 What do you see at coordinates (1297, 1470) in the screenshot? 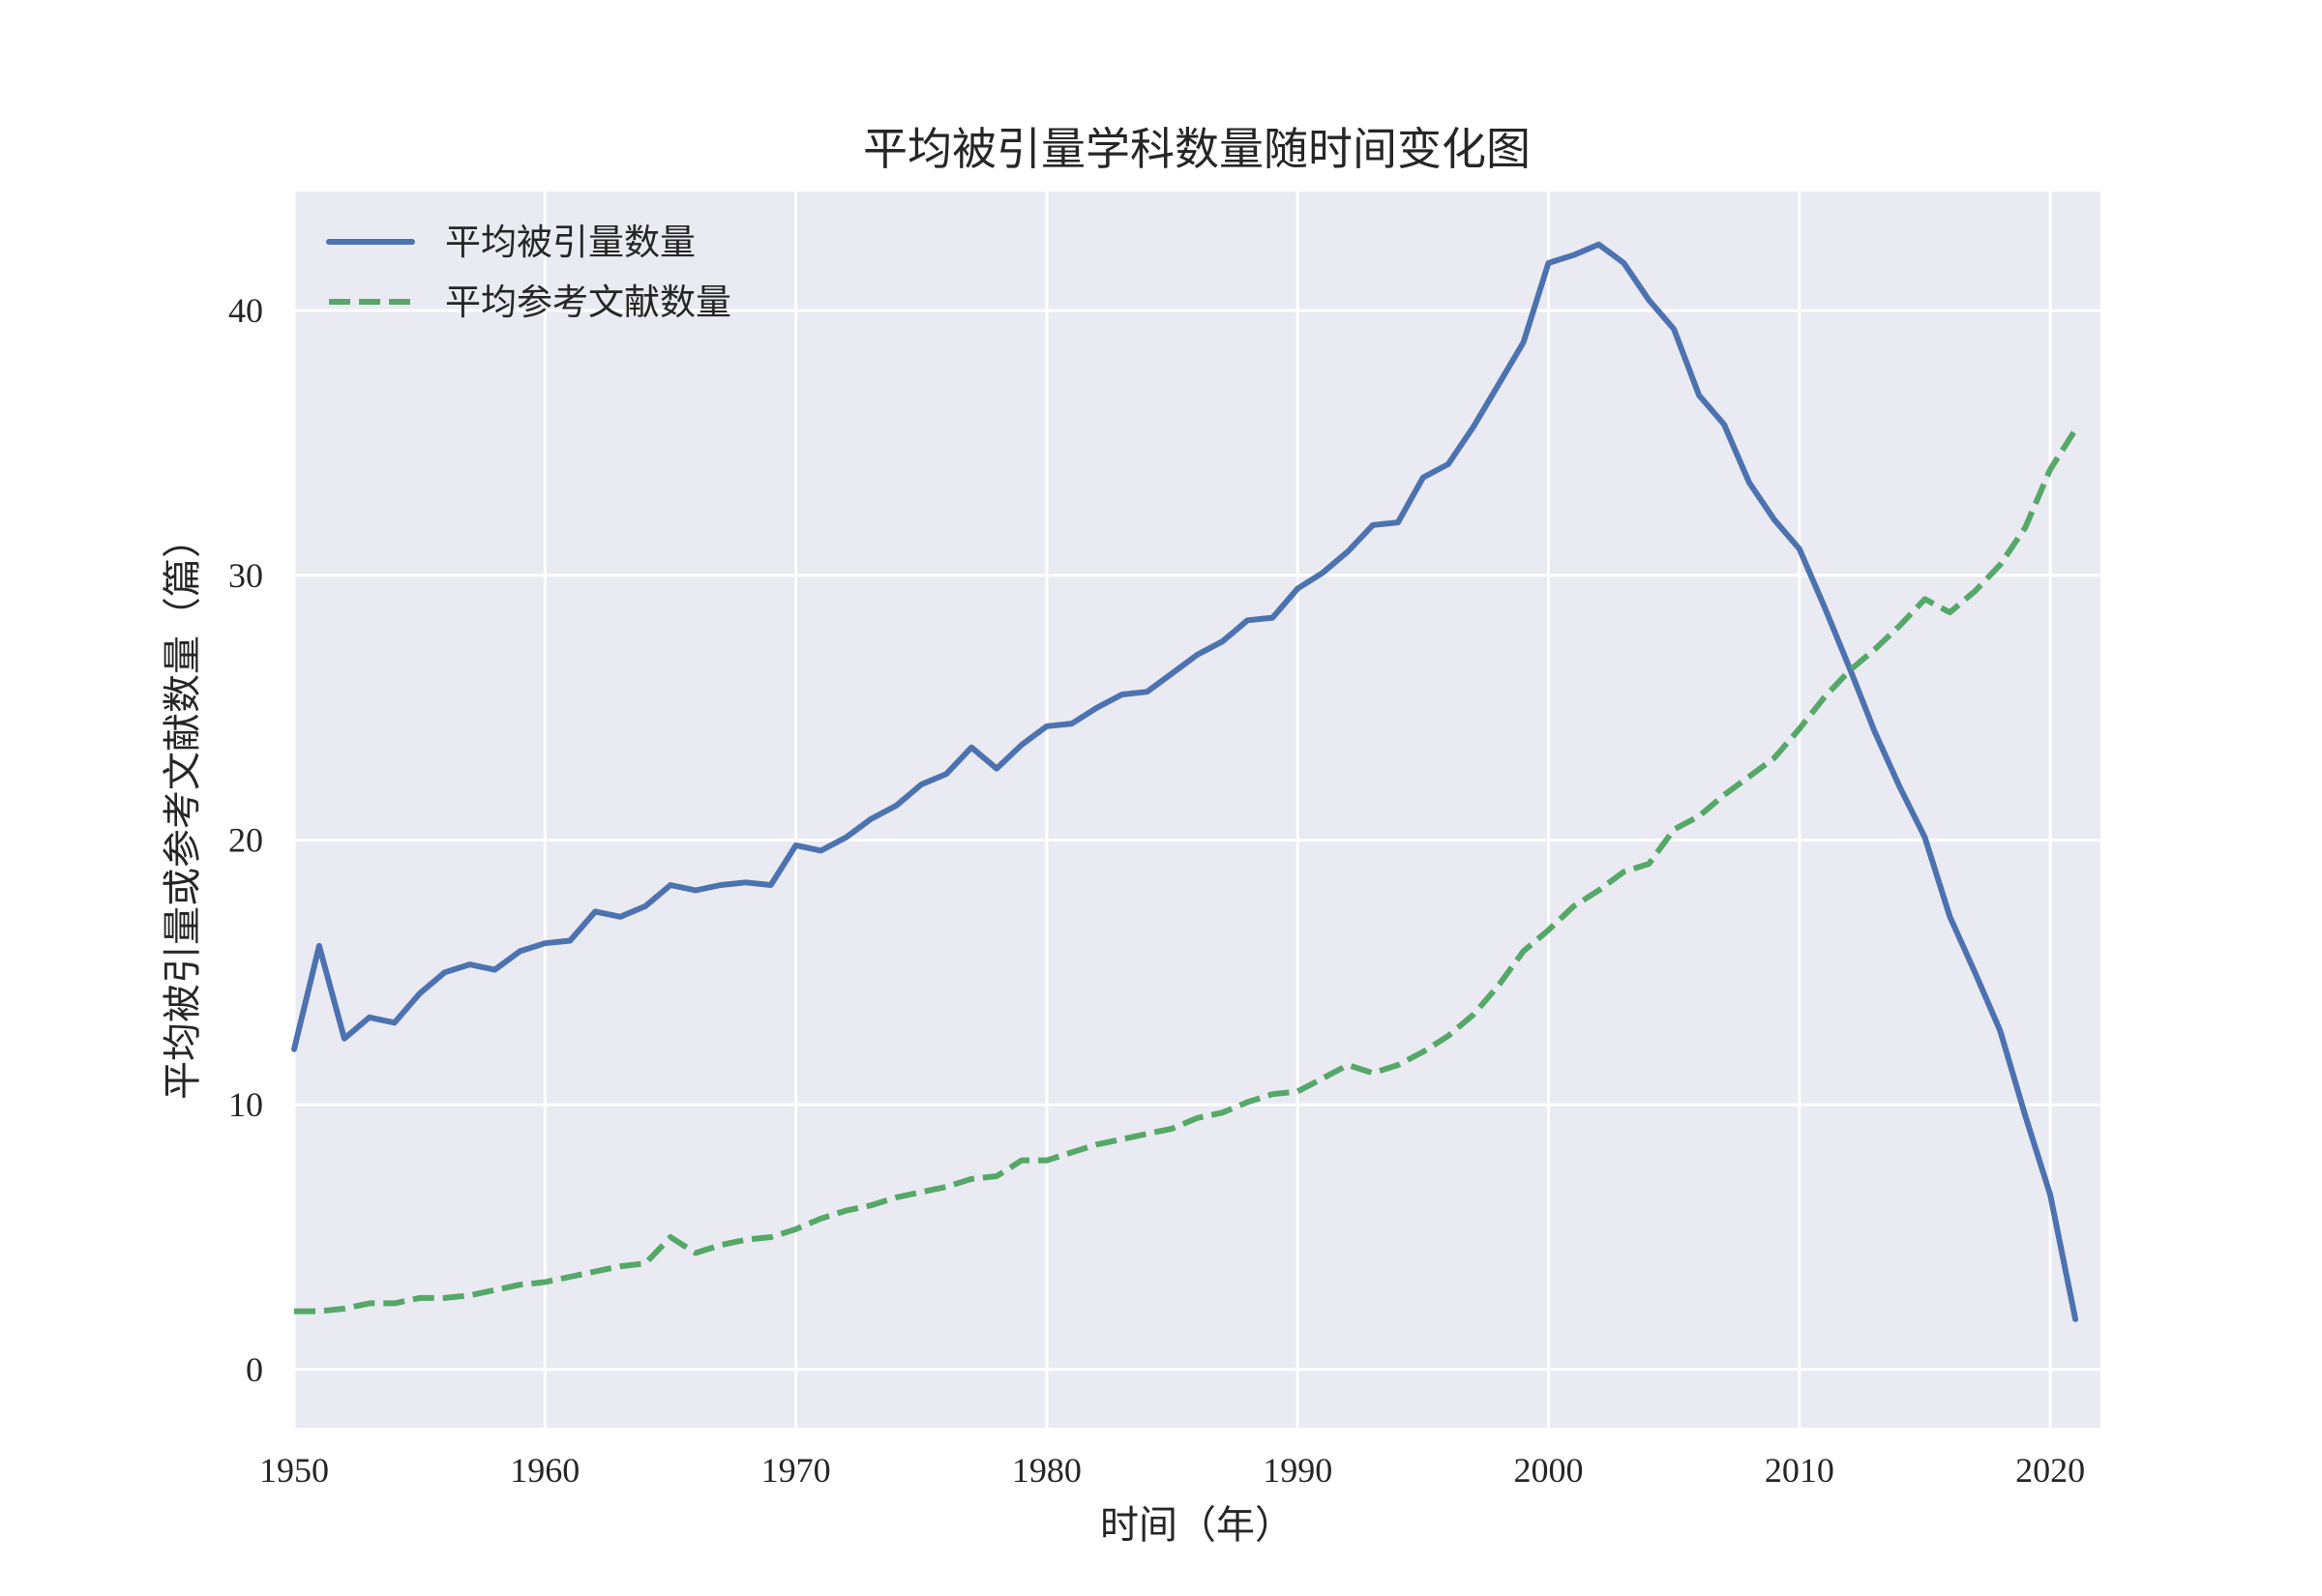
I see `x-tick-label: 1990` at bounding box center [1297, 1470].